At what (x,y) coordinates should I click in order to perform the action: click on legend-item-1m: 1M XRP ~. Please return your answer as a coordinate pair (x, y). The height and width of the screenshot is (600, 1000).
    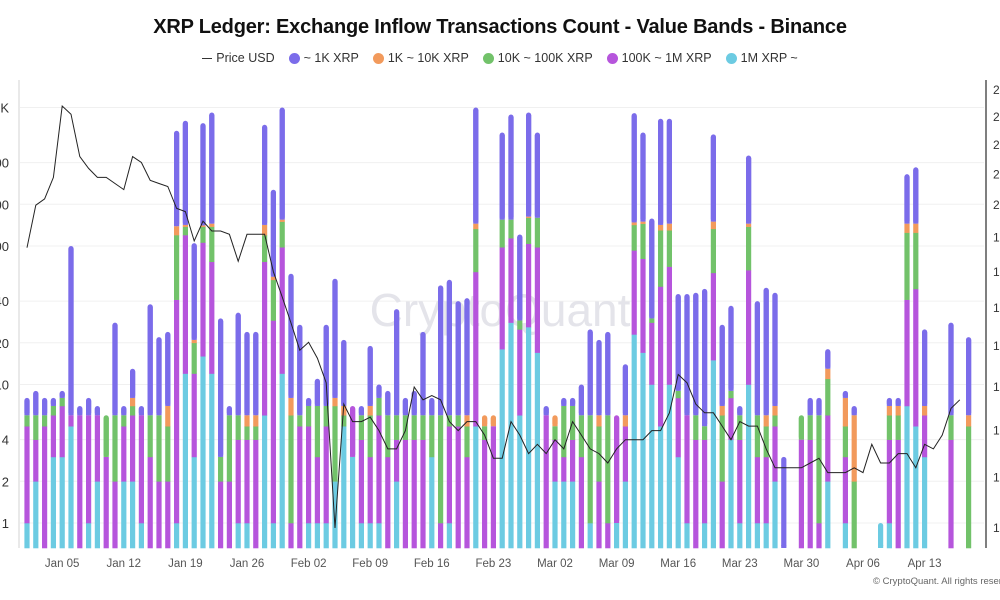
    Looking at the image, I should click on (761, 58).